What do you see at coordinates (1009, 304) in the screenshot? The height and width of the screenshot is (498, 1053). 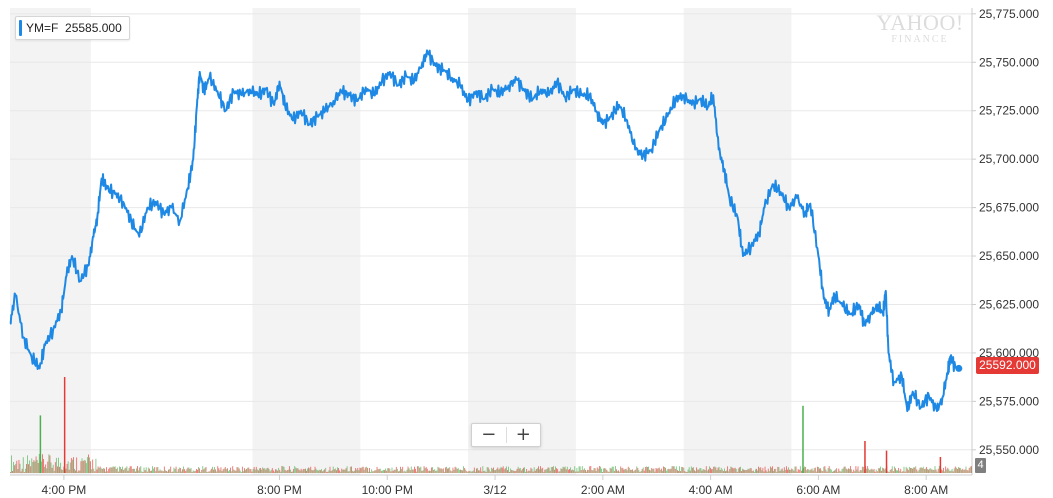 I see `y-tick-label: 25,625.000` at bounding box center [1009, 304].